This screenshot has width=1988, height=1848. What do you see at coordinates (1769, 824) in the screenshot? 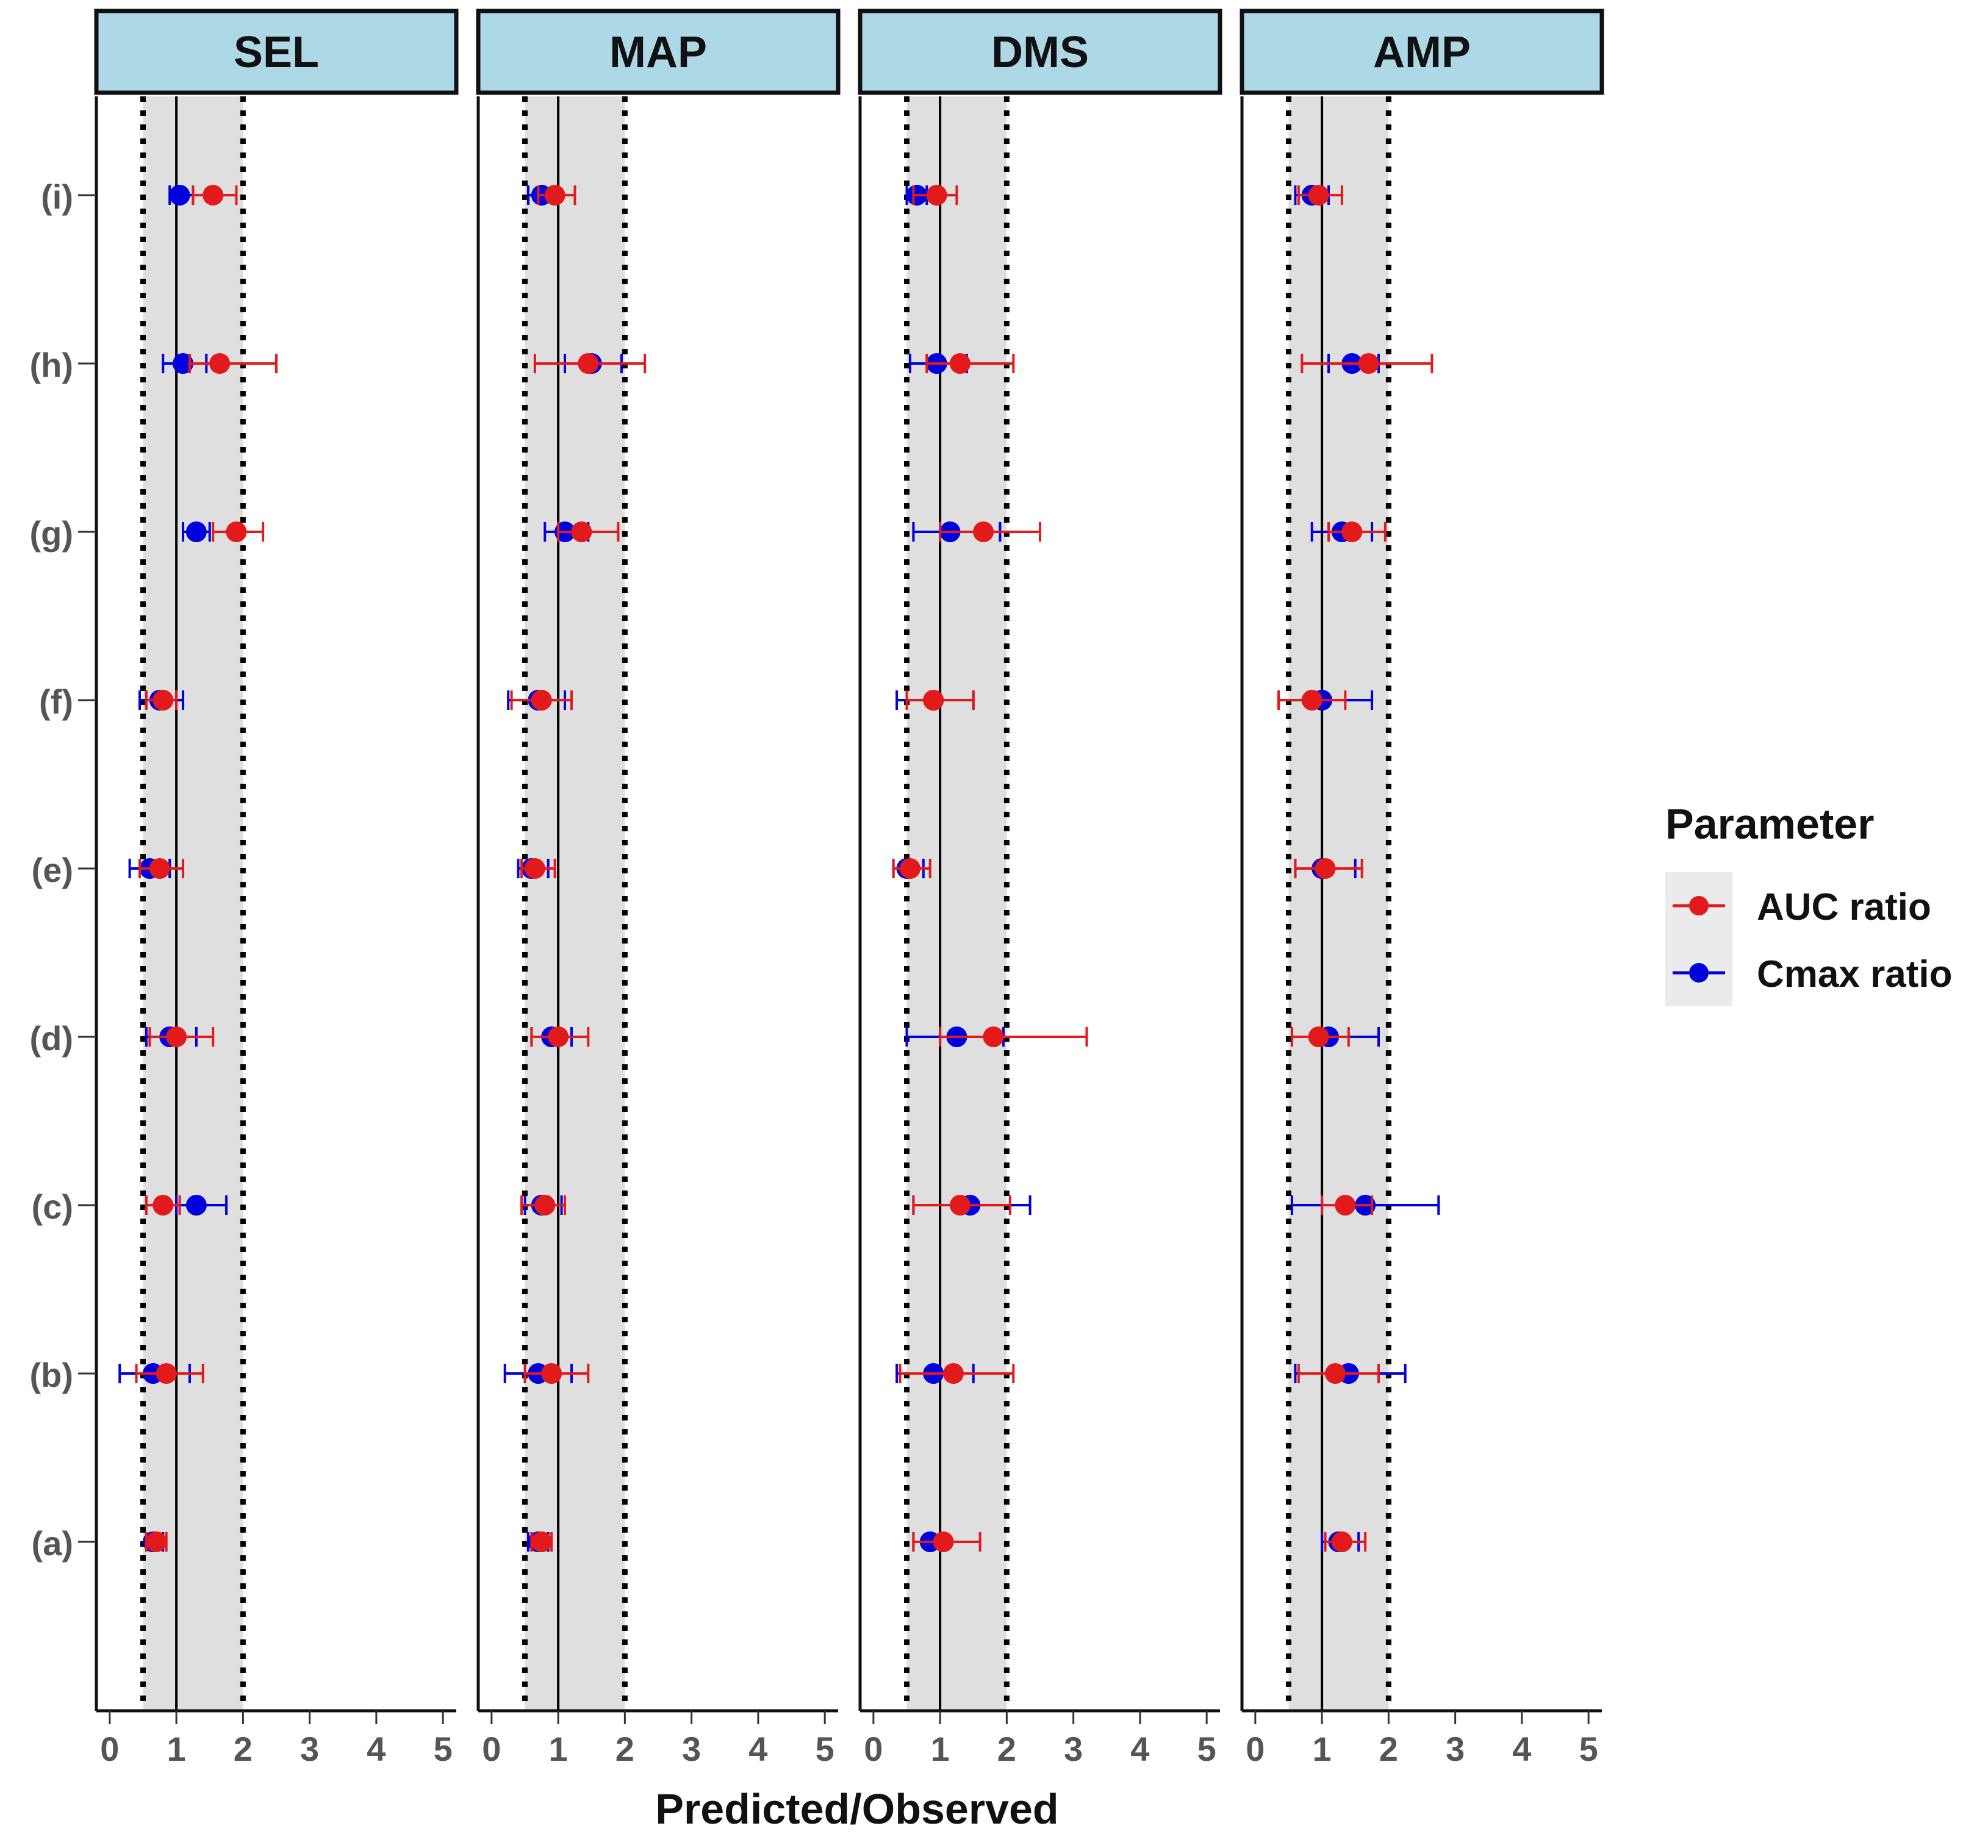
I see `legend-title: Parameter` at bounding box center [1769, 824].